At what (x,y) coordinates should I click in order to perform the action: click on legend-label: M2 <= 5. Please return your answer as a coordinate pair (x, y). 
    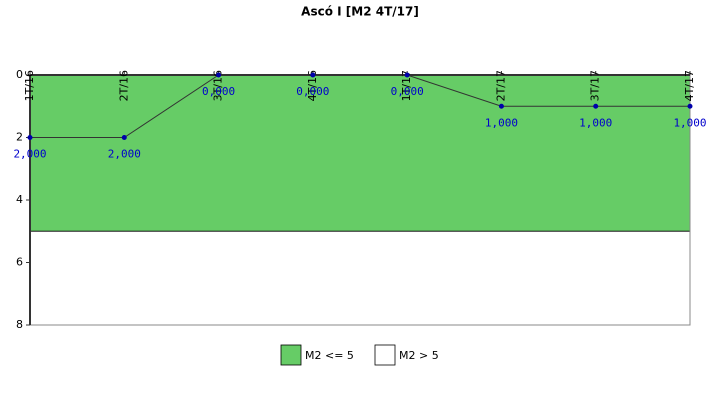
    Looking at the image, I should click on (329, 355).